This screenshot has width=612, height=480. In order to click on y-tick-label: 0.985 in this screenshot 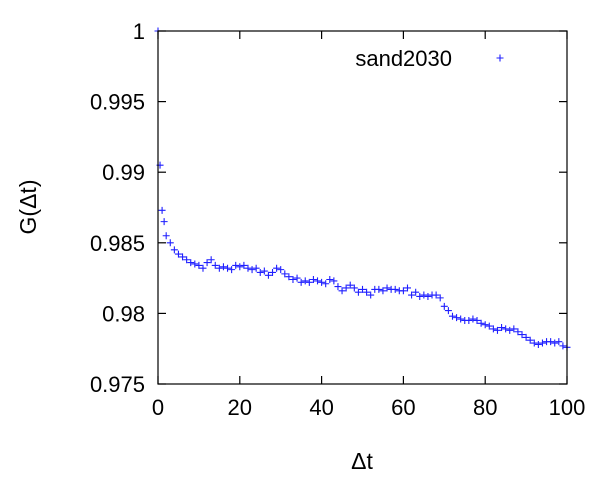, I will do `click(117, 243)`.